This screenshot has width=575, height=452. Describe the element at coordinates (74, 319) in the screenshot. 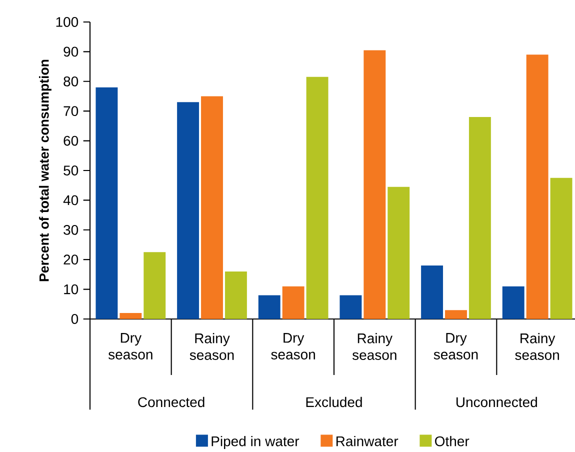

I see `y-tick-label: 0` at that location.